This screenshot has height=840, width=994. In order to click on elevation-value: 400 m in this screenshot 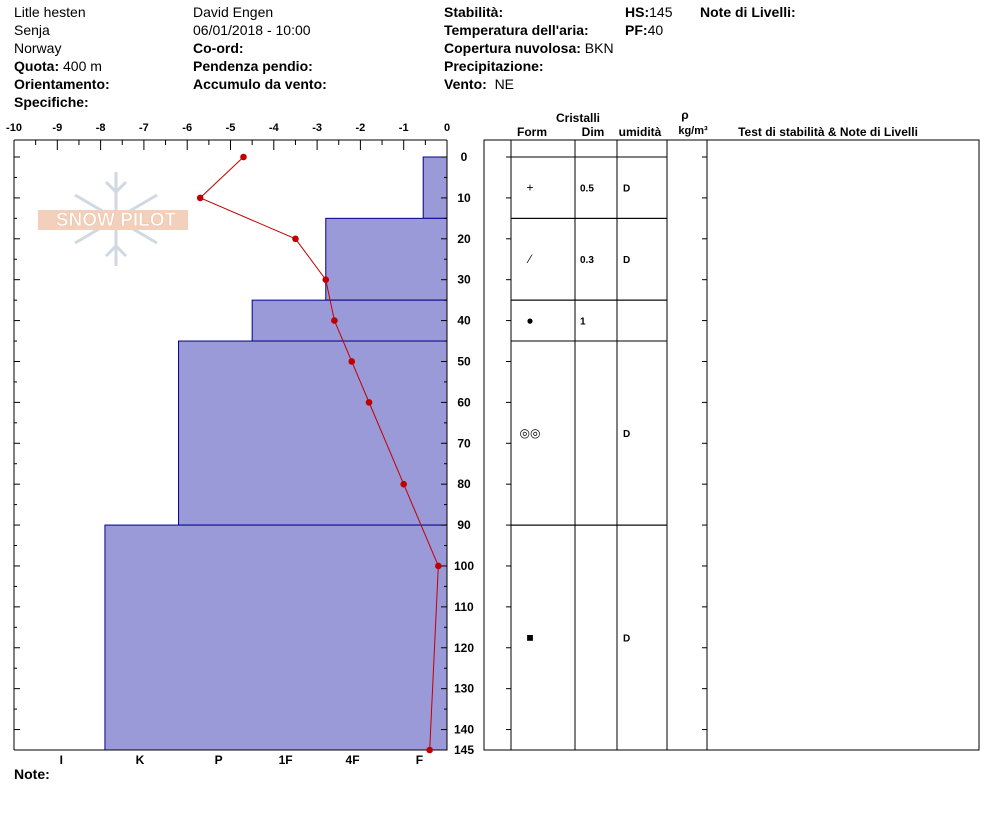, I will do `click(82, 66)`.